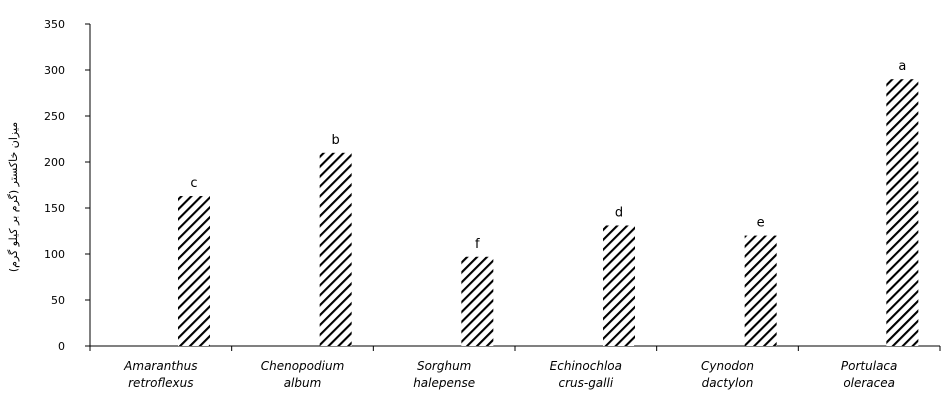 The width and height of the screenshot is (944, 396). I want to click on category-label: album, so click(303, 383).